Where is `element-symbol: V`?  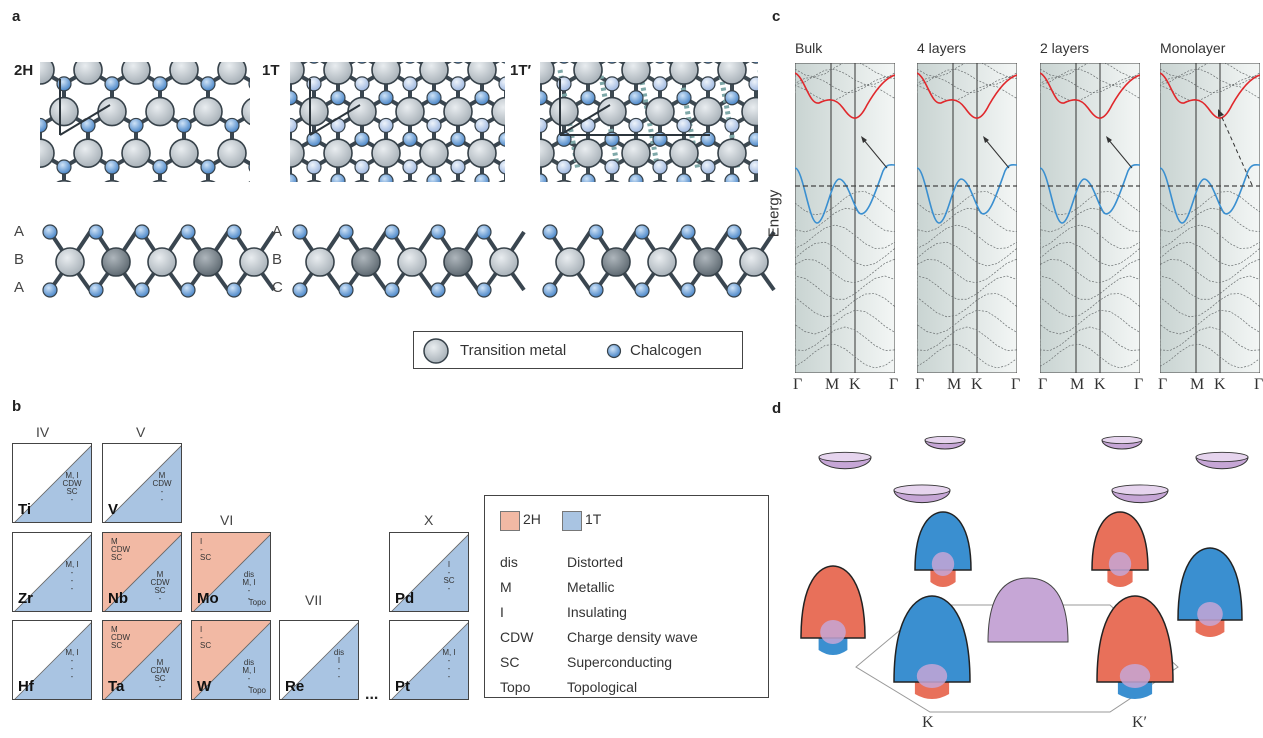 element-symbol: V is located at coordinates (113, 509).